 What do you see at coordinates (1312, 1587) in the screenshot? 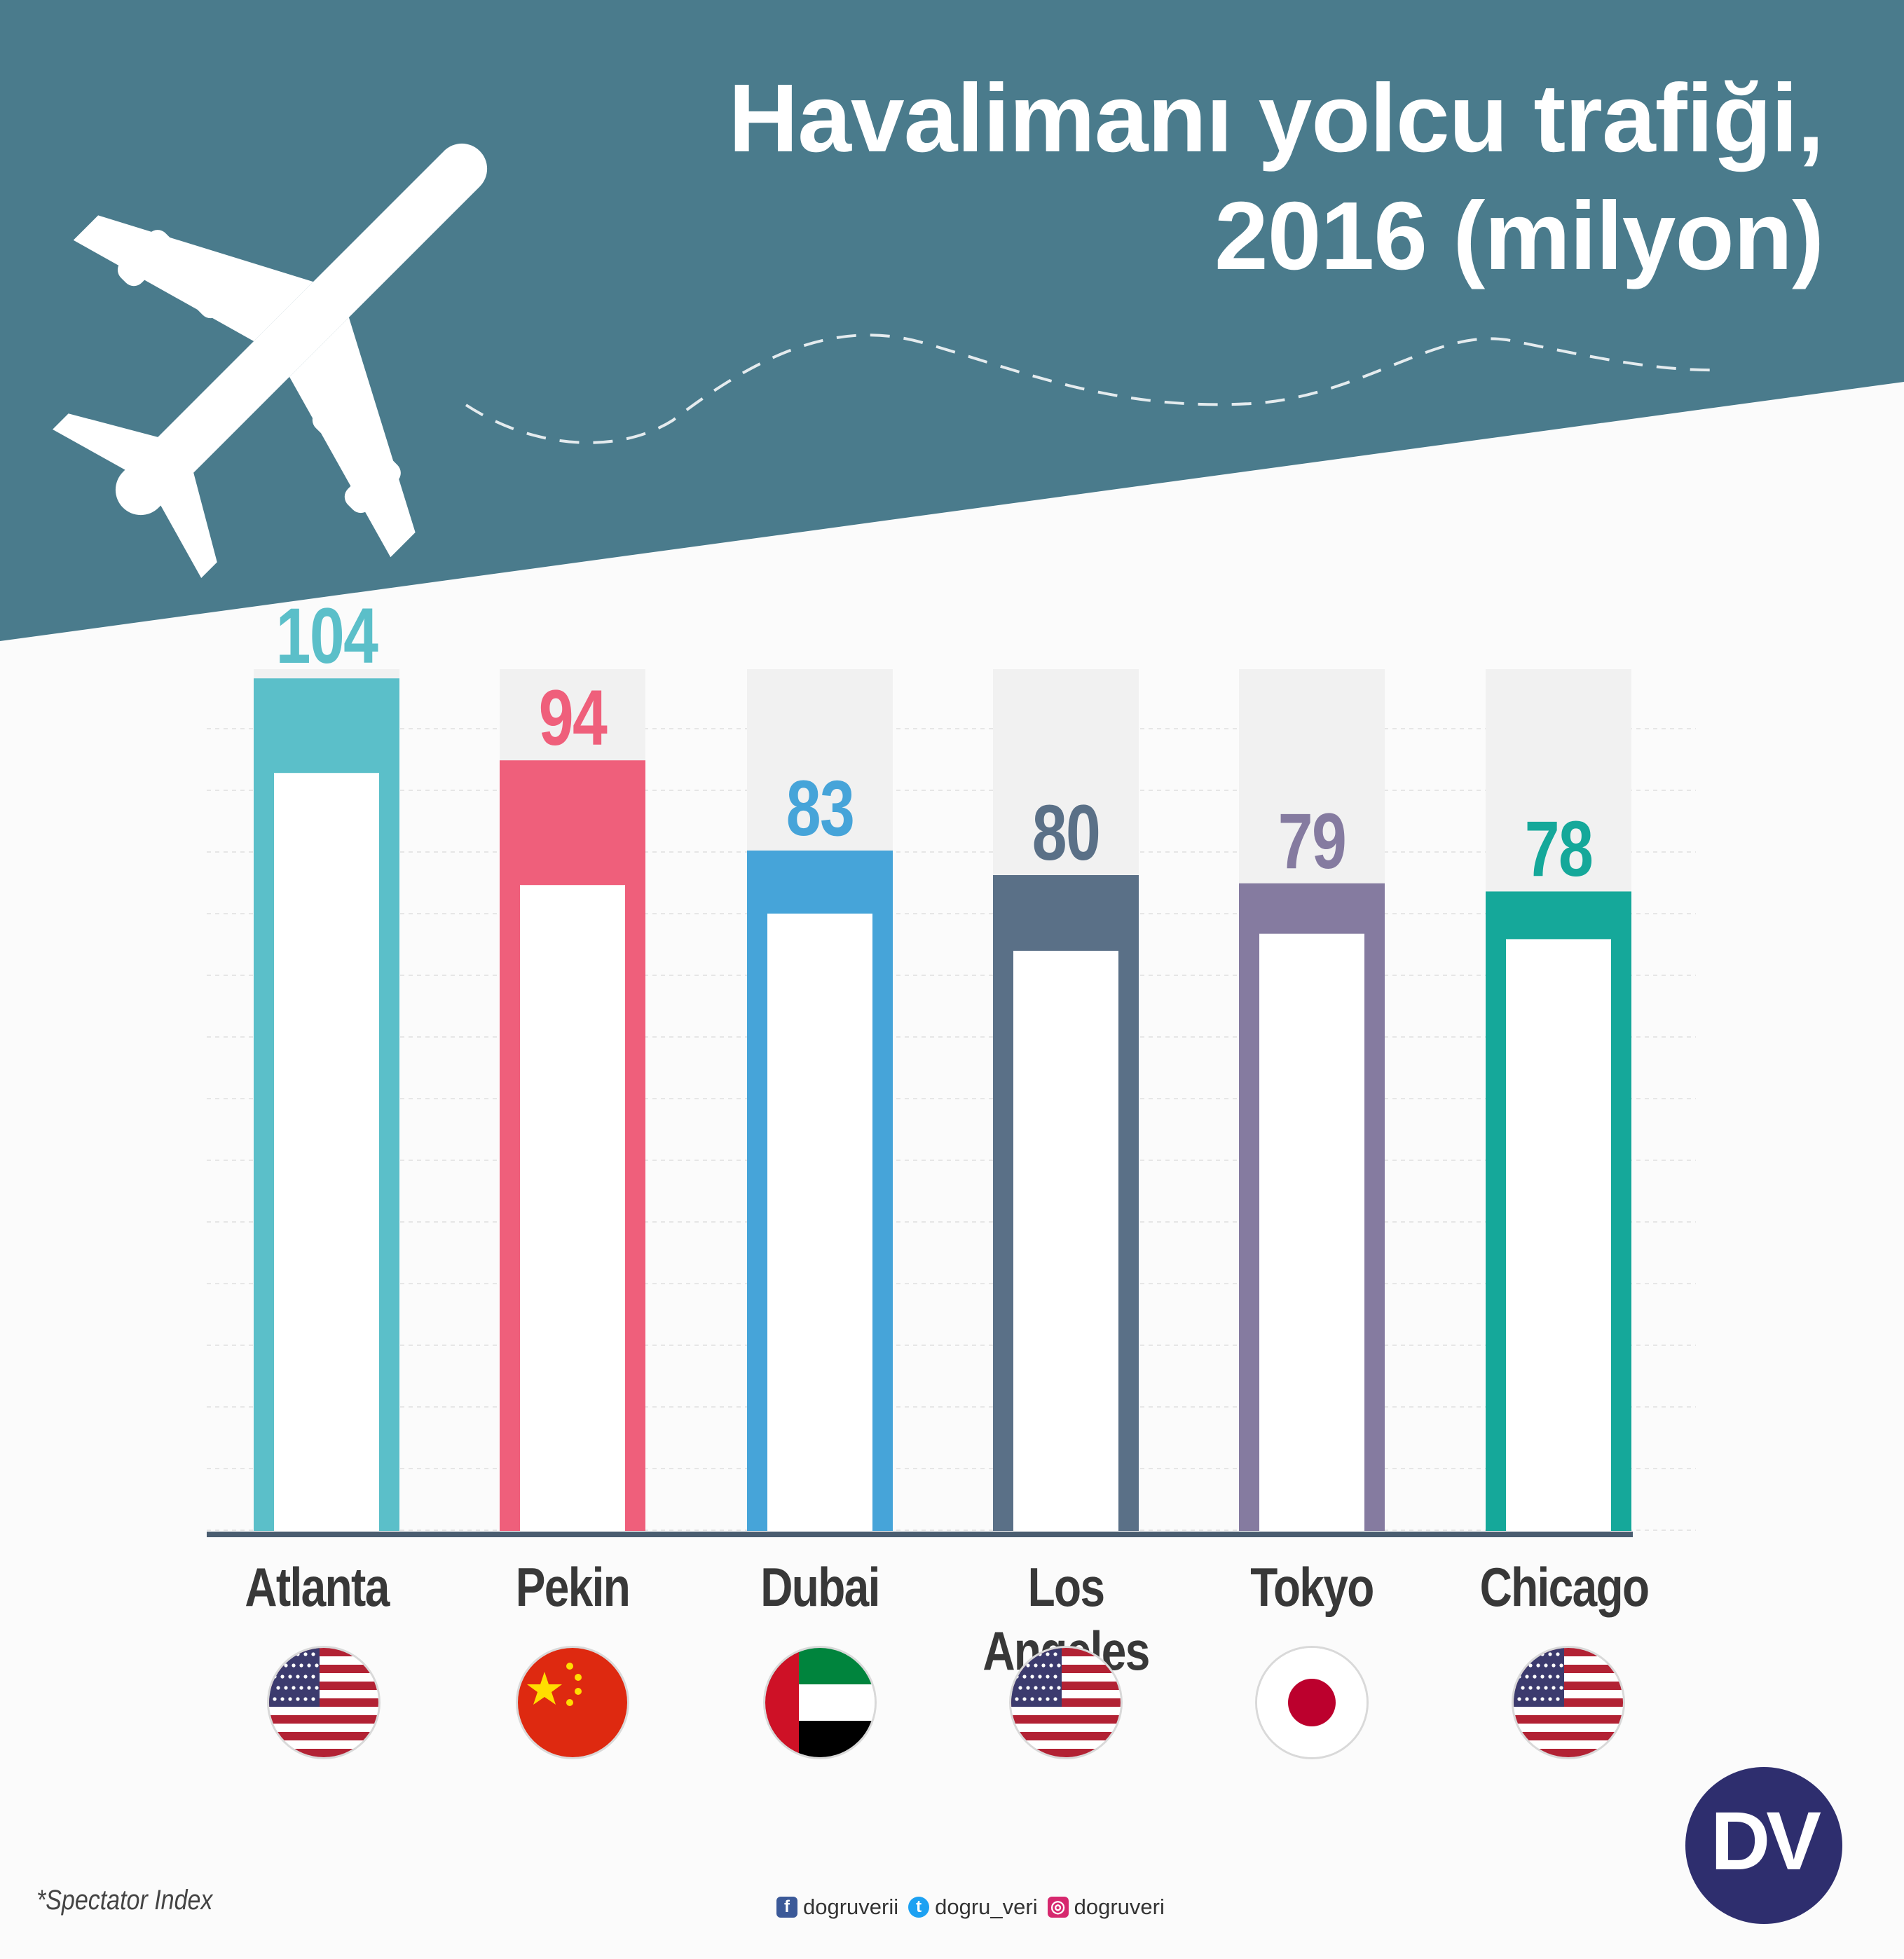
I see `category-label: Tokyo` at bounding box center [1312, 1587].